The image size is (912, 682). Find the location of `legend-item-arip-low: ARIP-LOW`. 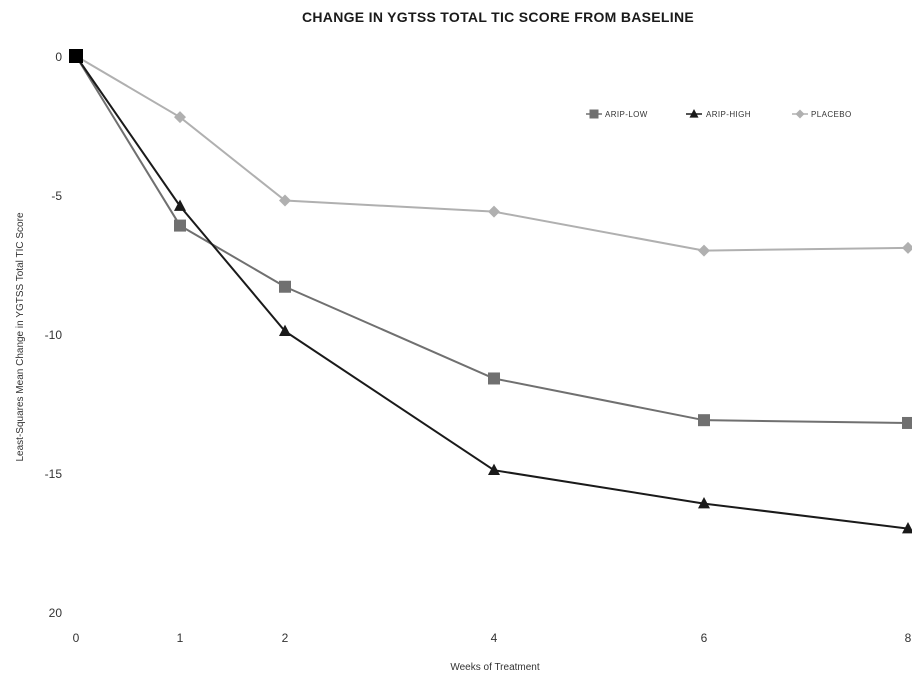

legend-item-arip-low: ARIP-LOW is located at coordinates (617, 114).